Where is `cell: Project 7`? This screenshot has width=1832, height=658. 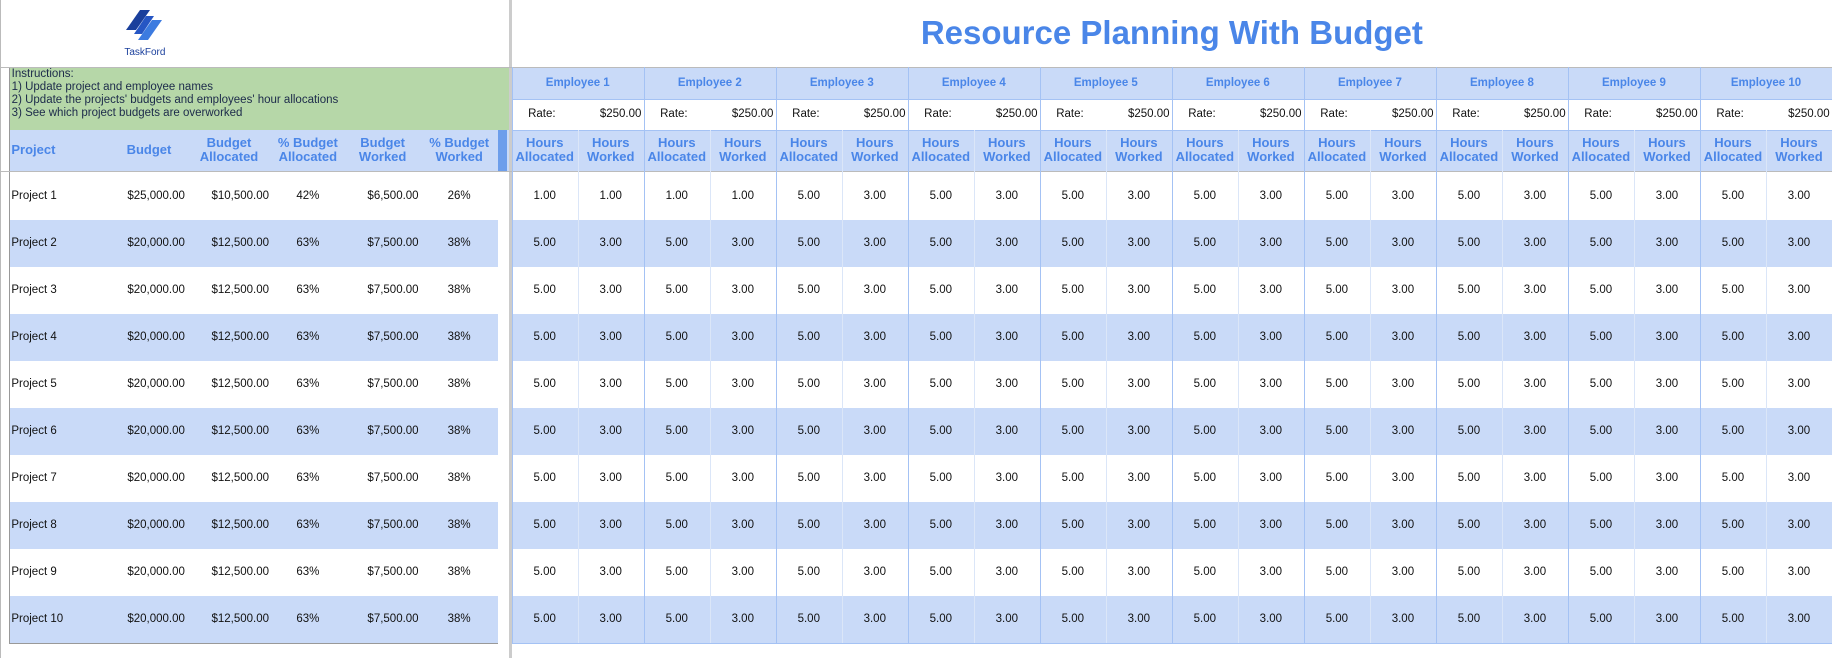
cell: Project 7 is located at coordinates (34, 478).